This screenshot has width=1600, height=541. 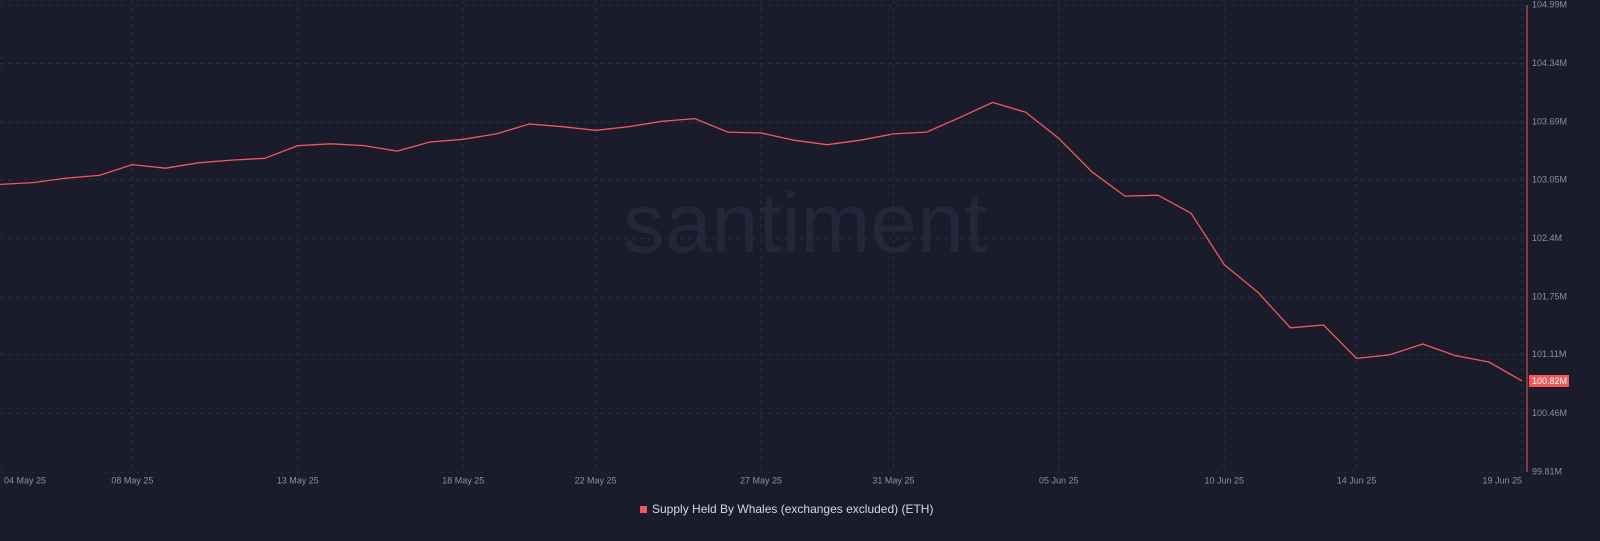 I want to click on y-tick-label: 99.81M, so click(x=1547, y=471).